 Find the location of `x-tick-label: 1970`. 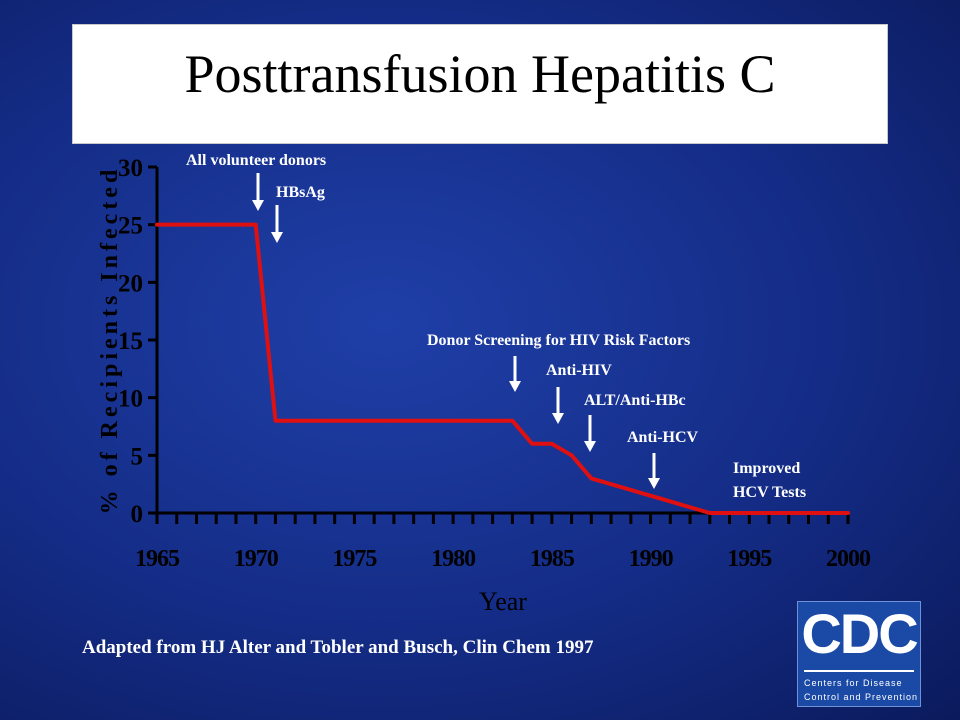

x-tick-label: 1970 is located at coordinates (256, 559).